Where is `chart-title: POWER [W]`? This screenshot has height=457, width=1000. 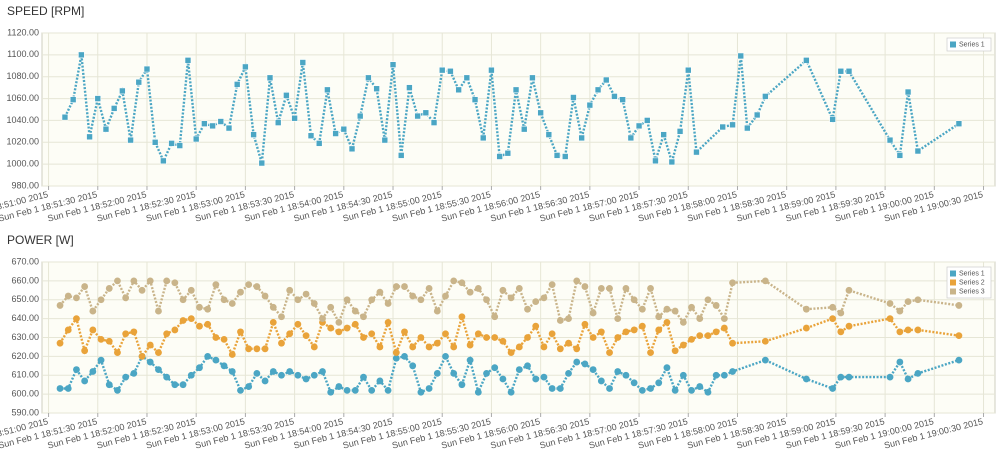 chart-title: POWER [W] is located at coordinates (40, 240).